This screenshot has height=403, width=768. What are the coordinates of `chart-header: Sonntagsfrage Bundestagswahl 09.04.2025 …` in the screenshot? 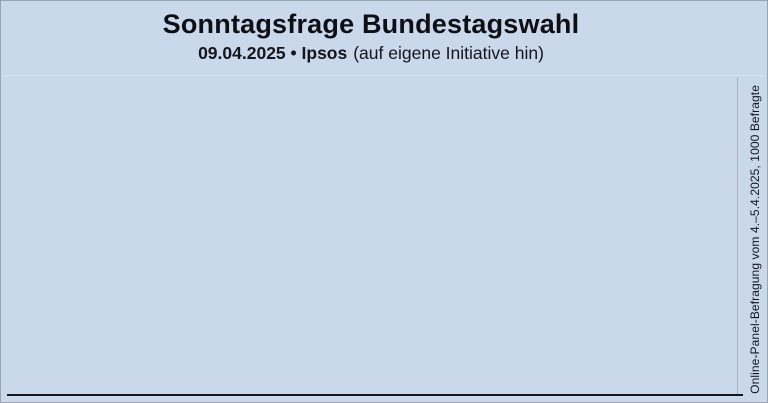 It's located at (371, 36).